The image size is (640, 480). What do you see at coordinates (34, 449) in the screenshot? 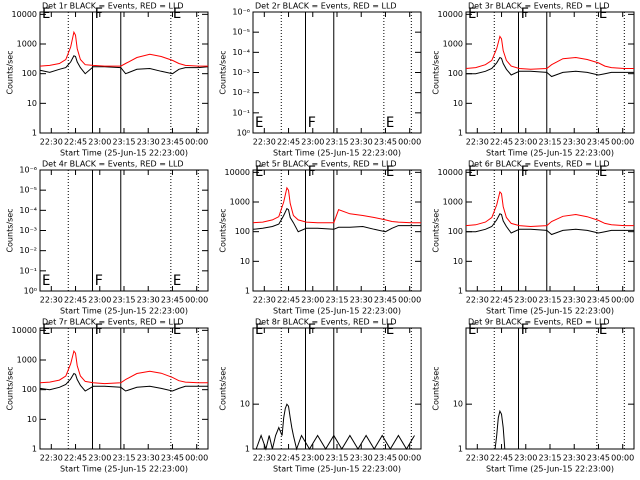
I see `y-tick-label: 1` at bounding box center [34, 449].